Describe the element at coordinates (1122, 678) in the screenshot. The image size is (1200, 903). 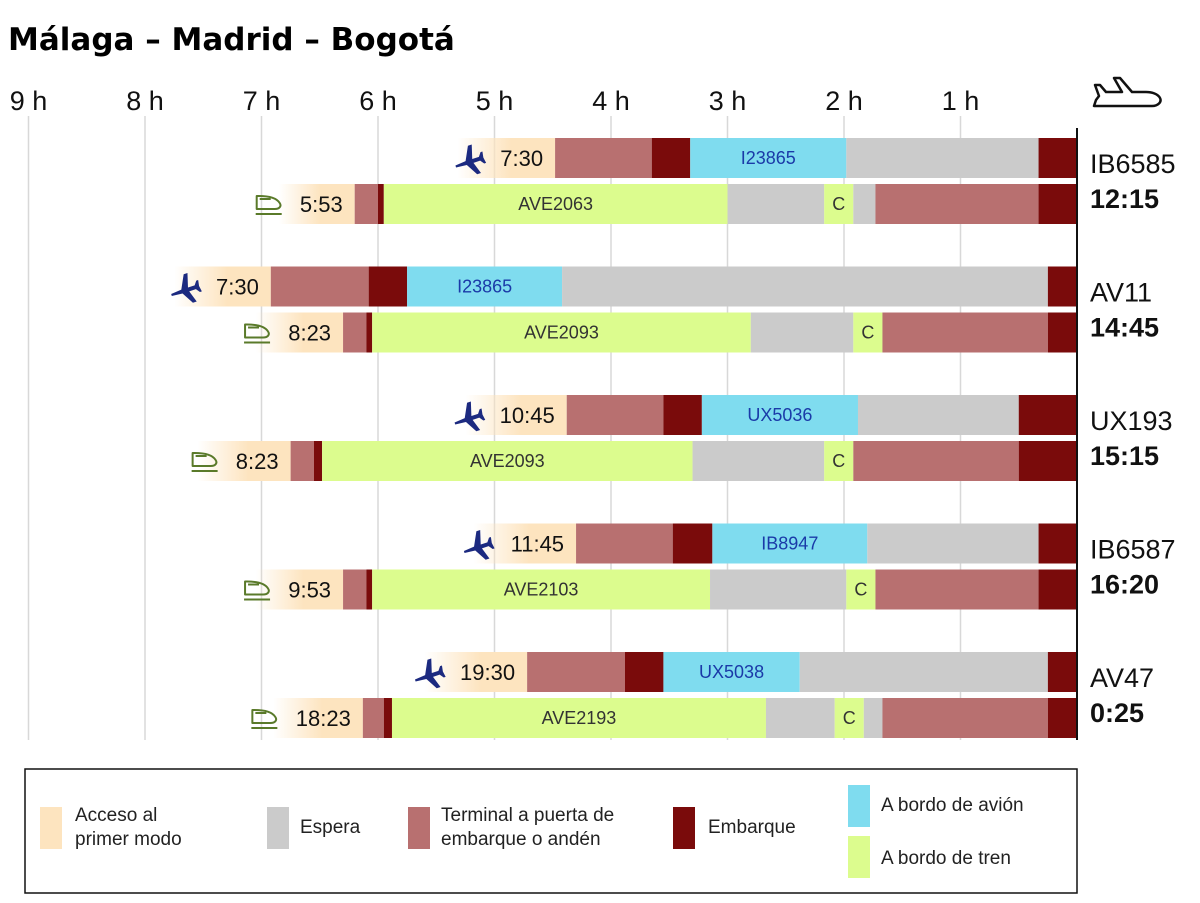
I see `connection-flight-code: AV47` at that location.